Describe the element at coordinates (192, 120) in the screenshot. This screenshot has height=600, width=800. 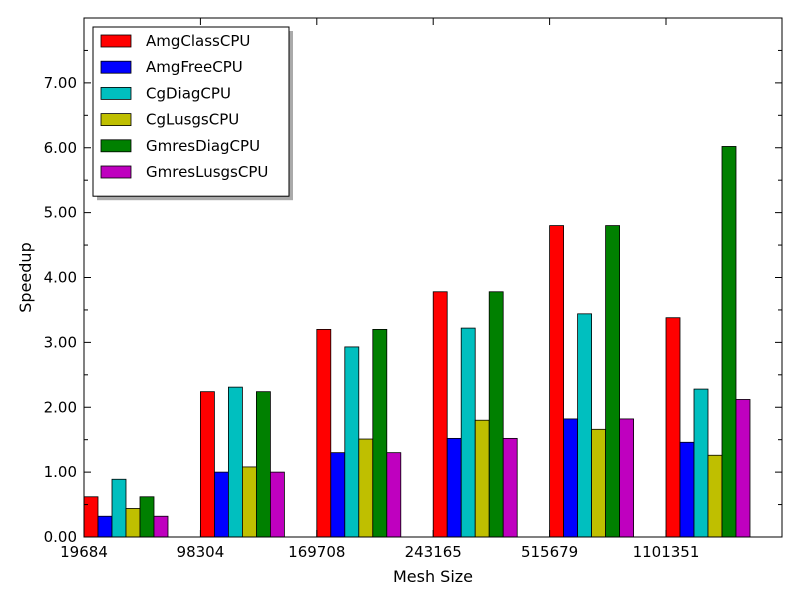
I see `legend-label-CgLusgsCPU: CgLusgsCPU` at that location.